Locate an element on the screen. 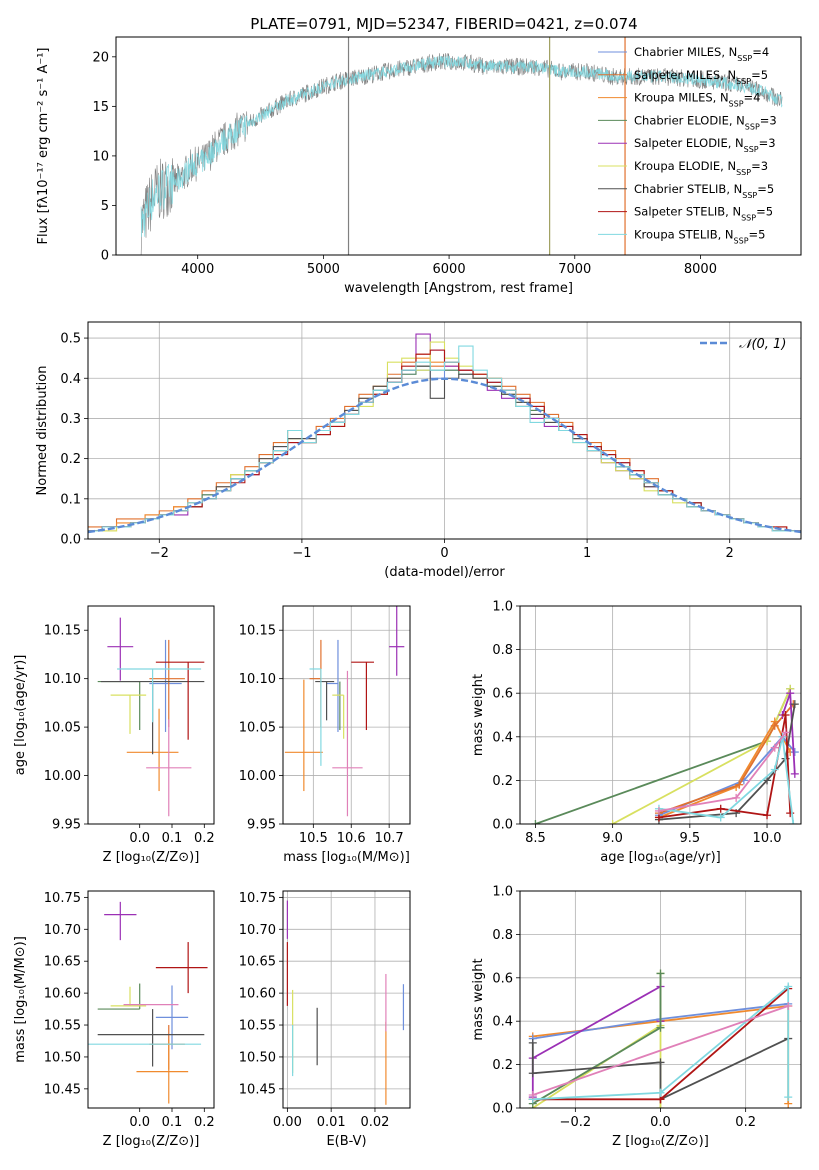 The image size is (819, 1170). y-axis-label: mass [log₁₀(M/M⊙)] is located at coordinates (20, 999).